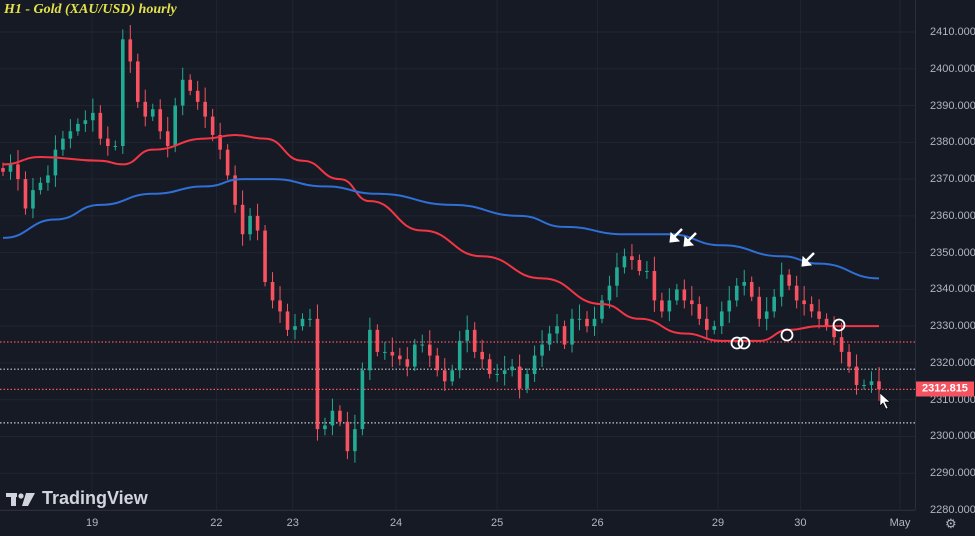  I want to click on circle-marker, so click(787, 335).